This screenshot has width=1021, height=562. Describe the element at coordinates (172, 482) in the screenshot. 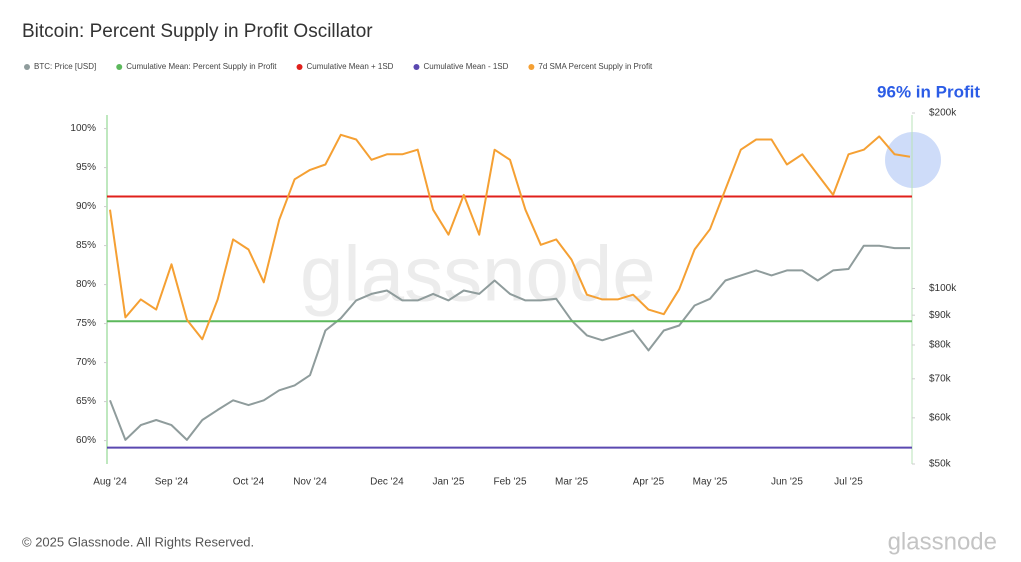

I see `x-tick-label: Sep '24` at that location.